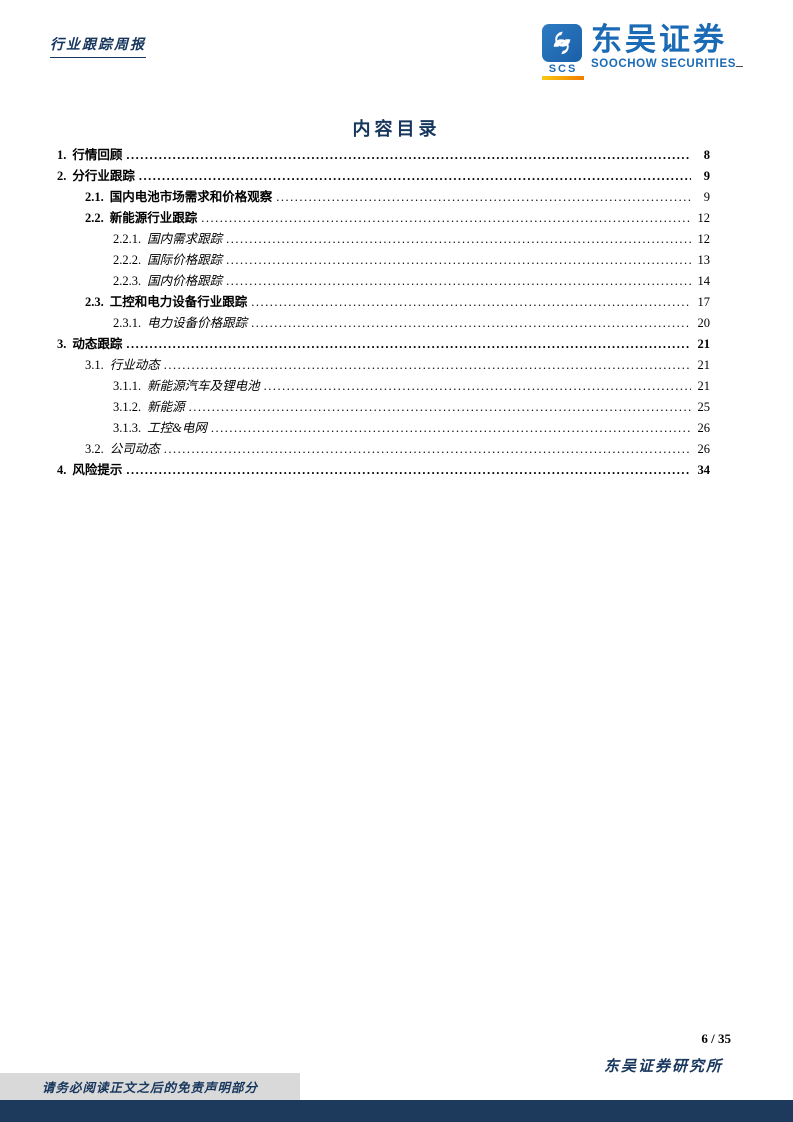 The height and width of the screenshot is (1122, 793). What do you see at coordinates (127, 323) in the screenshot?
I see `toc-entry-number: 2.3.1.` at bounding box center [127, 323].